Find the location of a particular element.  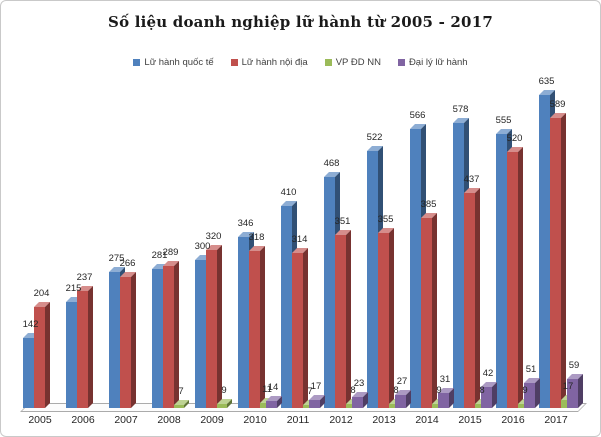

bar-series1-2012 is located at coordinates (343, 319).